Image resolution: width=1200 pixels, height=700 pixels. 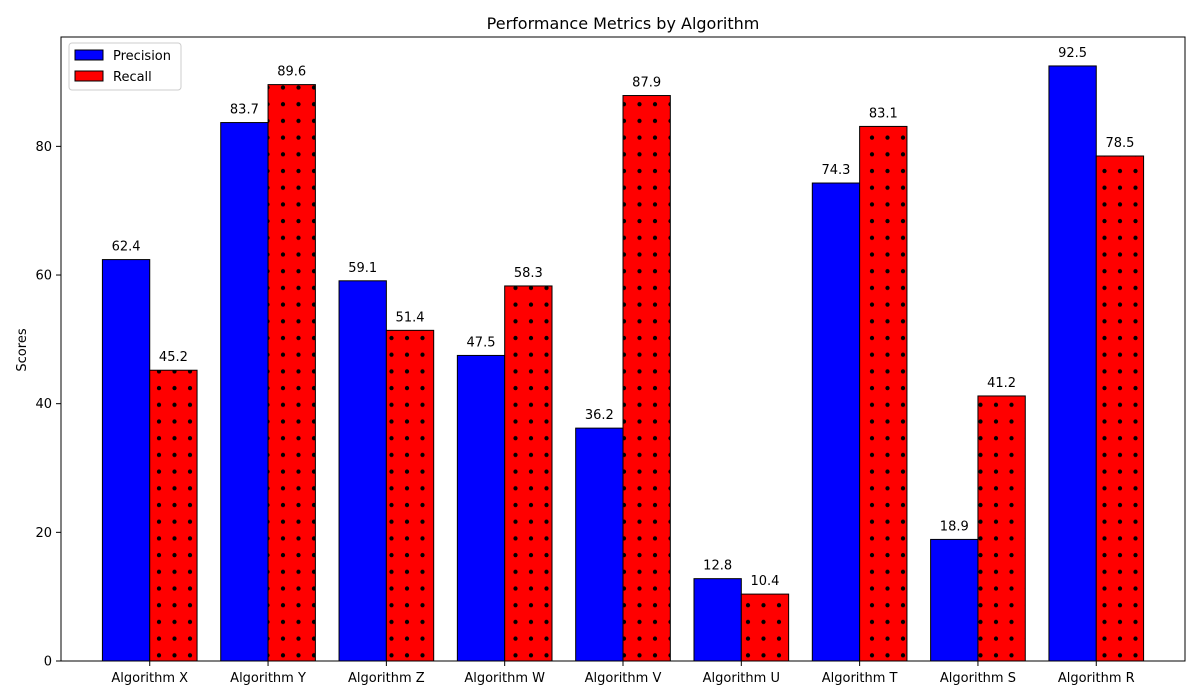 I want to click on data-label: 45.2, so click(x=173, y=357).